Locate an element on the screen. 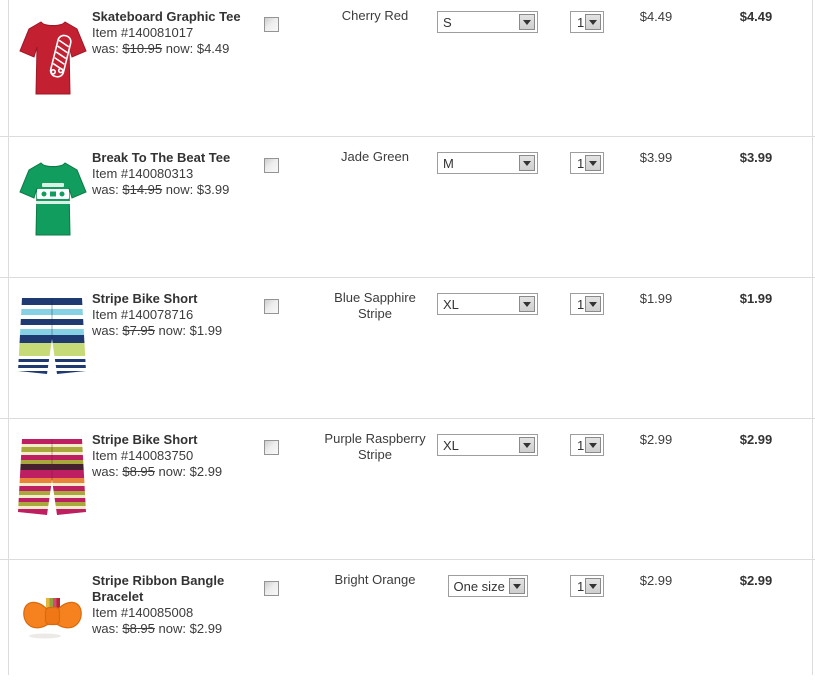 This screenshot has height=700, width=815. unit-price: $4.49 is located at coordinates (656, 16).